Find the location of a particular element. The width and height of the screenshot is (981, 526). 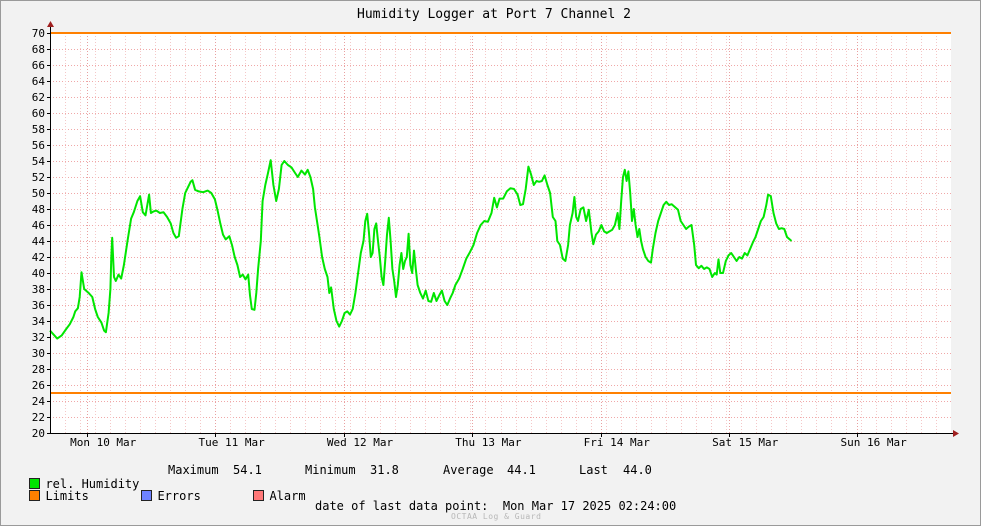

stat-last-value-box: 44.0 is located at coordinates (637, 470).